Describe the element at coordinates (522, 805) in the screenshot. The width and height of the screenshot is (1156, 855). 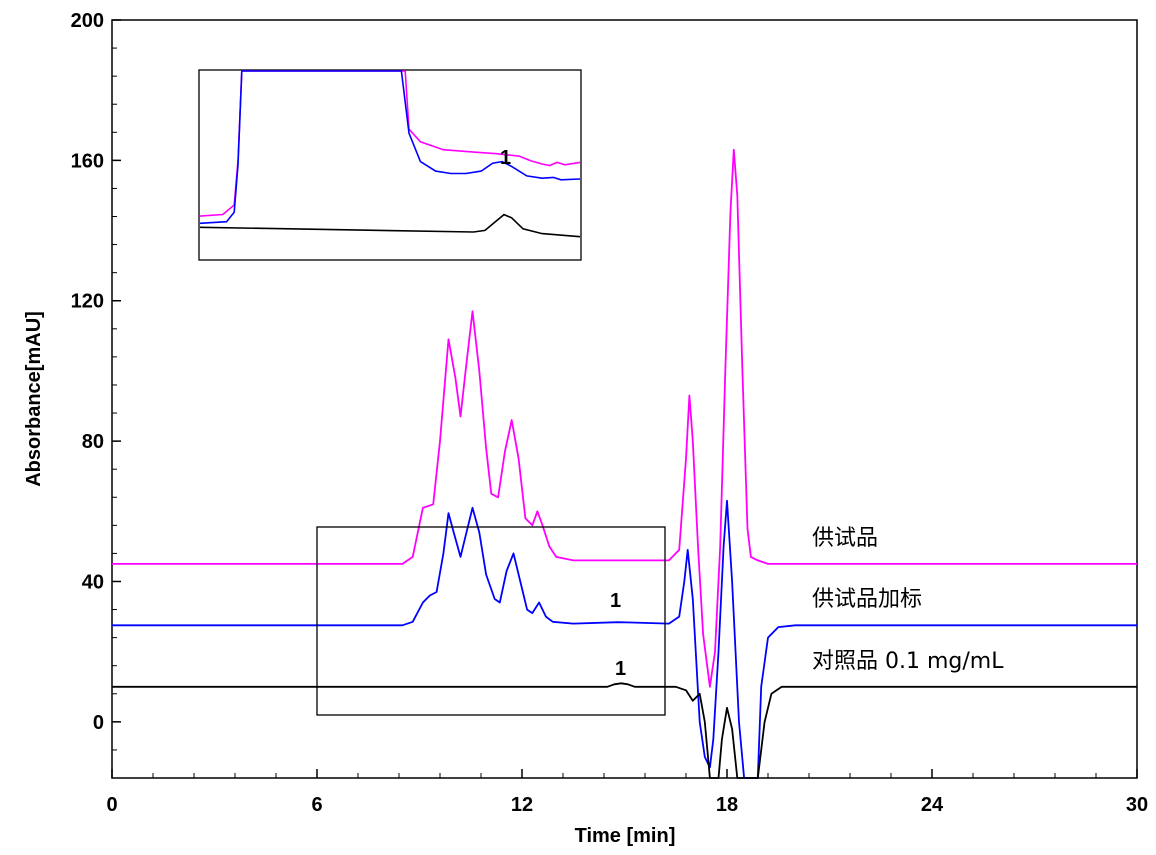
I see `x-tick-label: 12` at that location.